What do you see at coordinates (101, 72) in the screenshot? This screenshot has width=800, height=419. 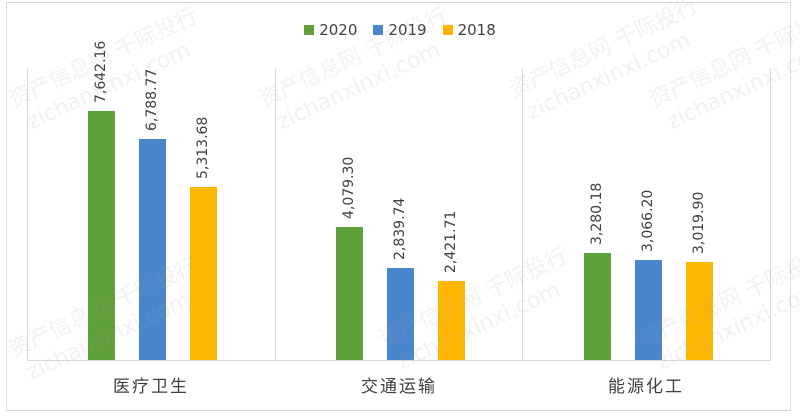 I see `data-label: 7,642.16` at bounding box center [101, 72].